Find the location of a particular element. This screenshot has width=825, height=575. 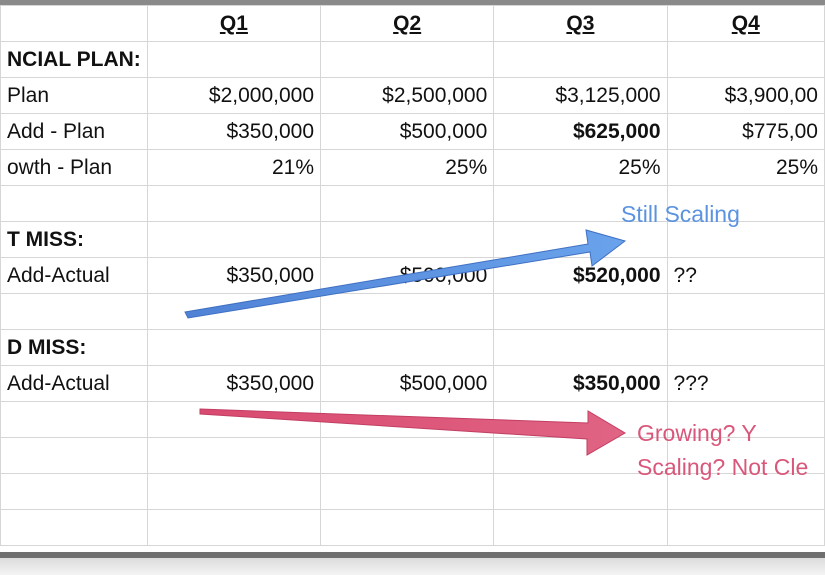

header-cell-q4: Q4 is located at coordinates (745, 23).